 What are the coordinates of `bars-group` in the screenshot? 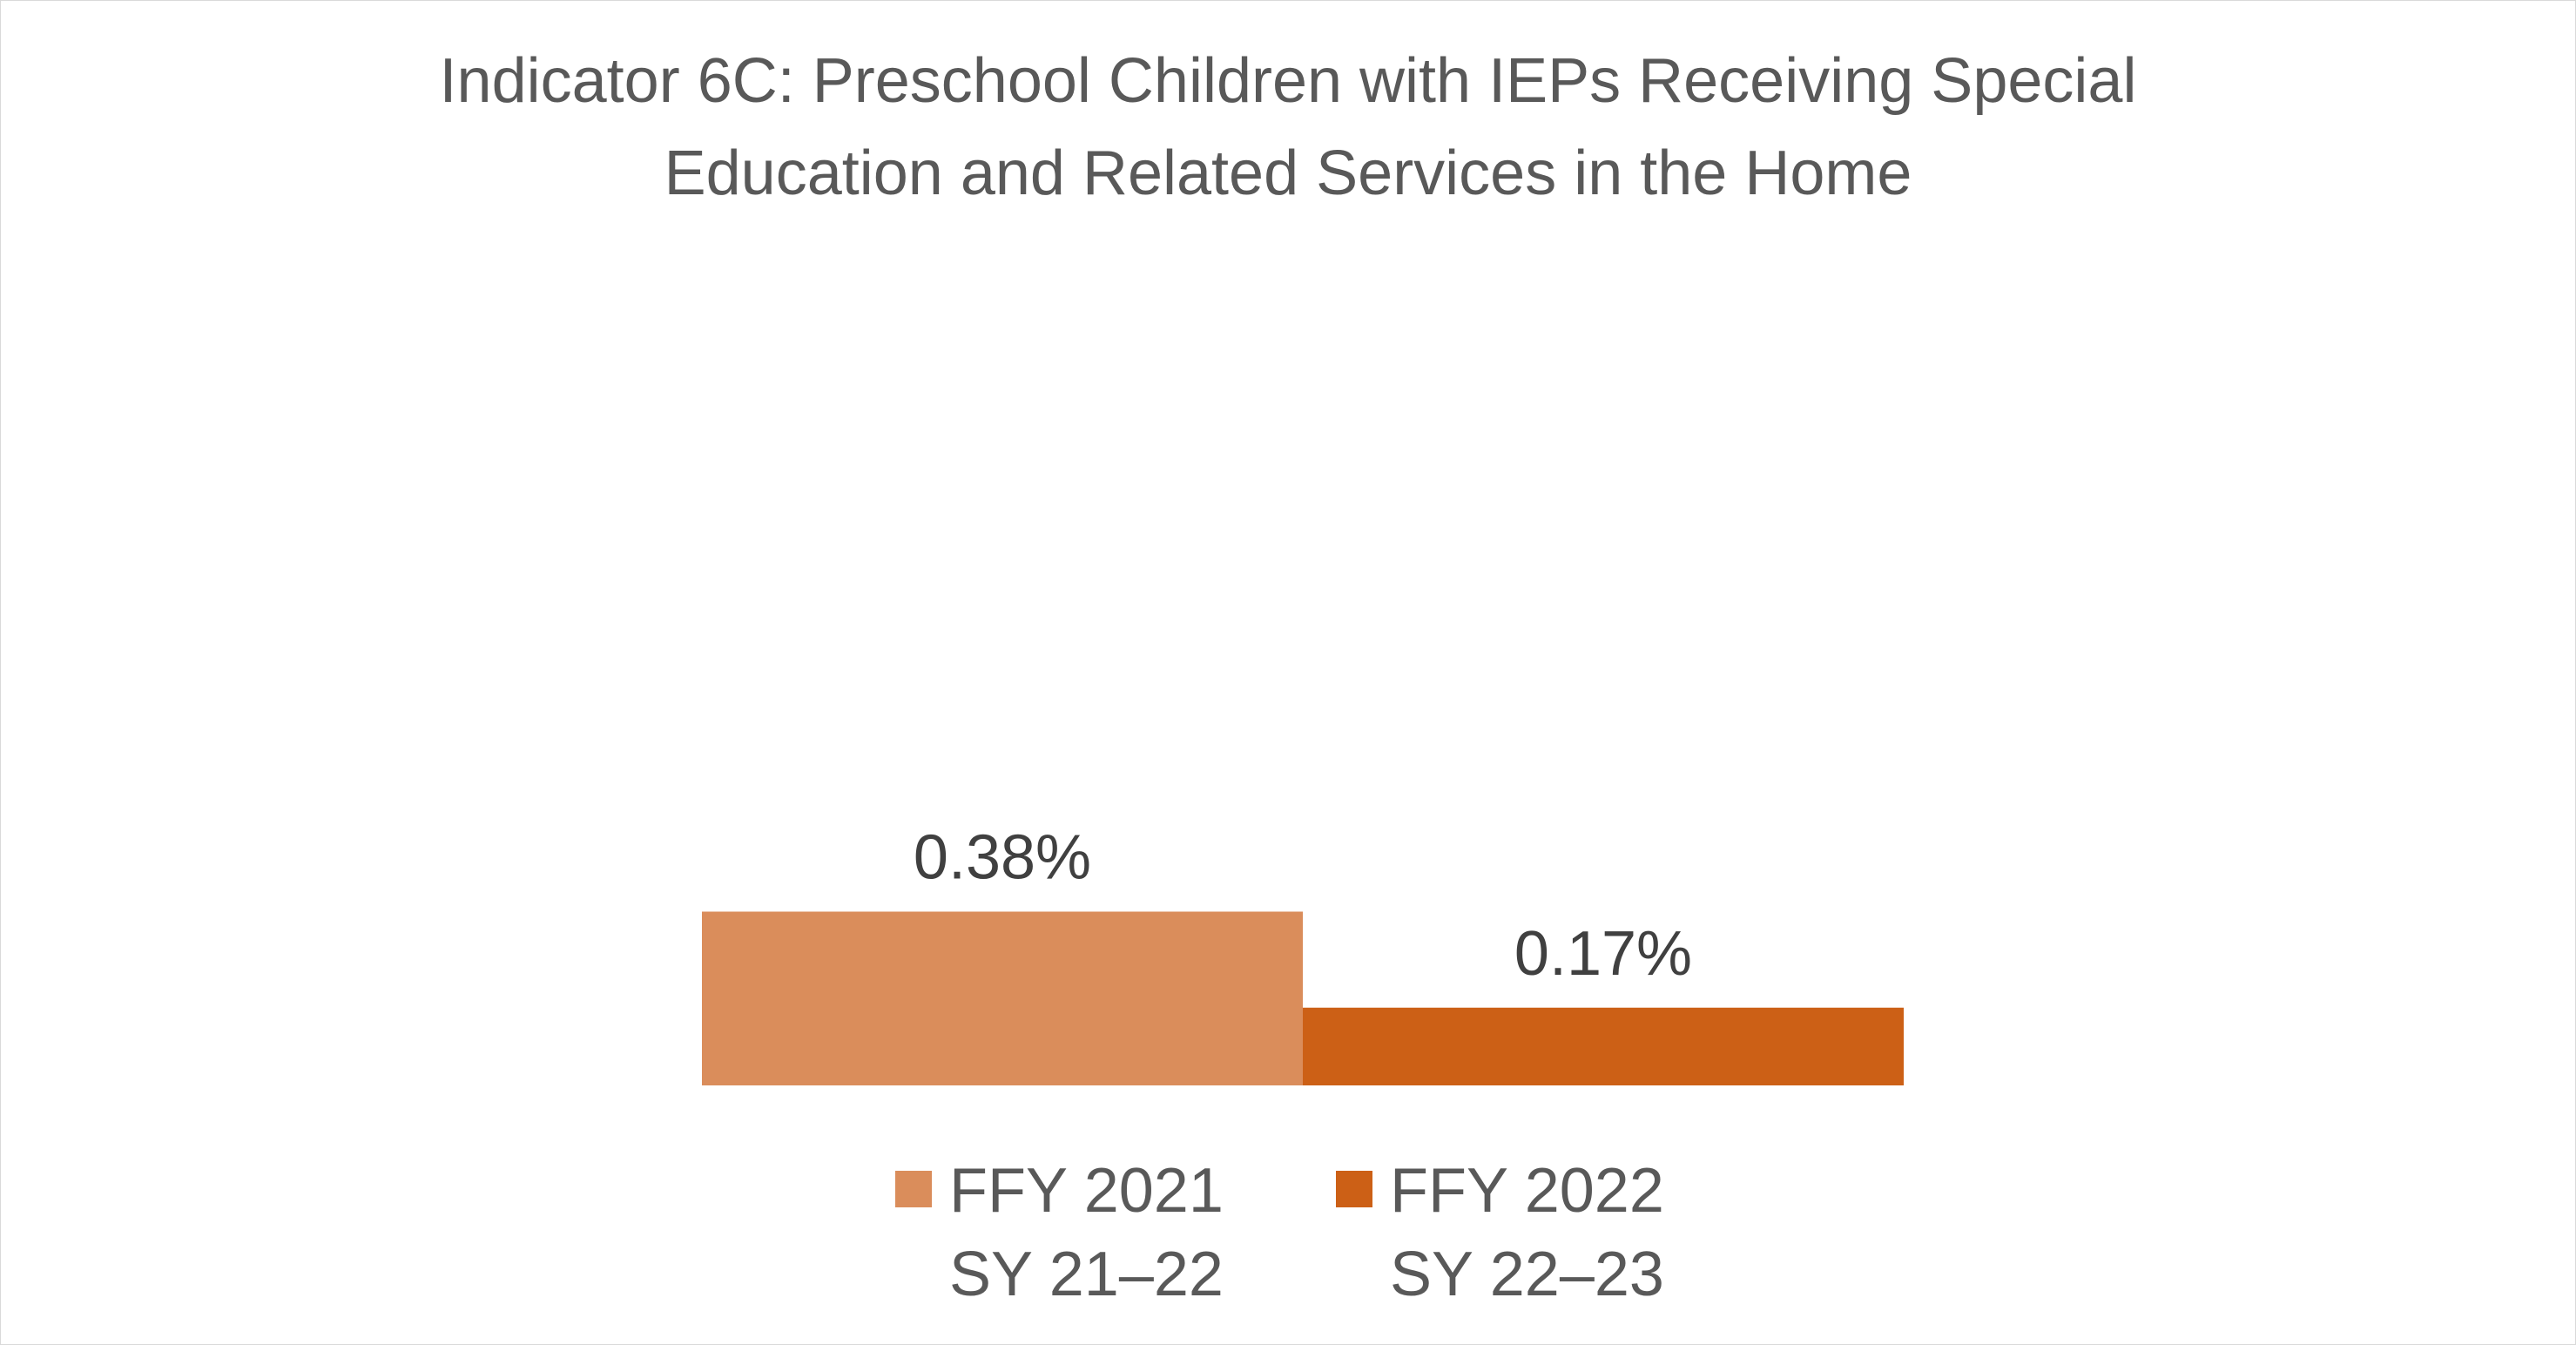 It's located at (1303, 998).